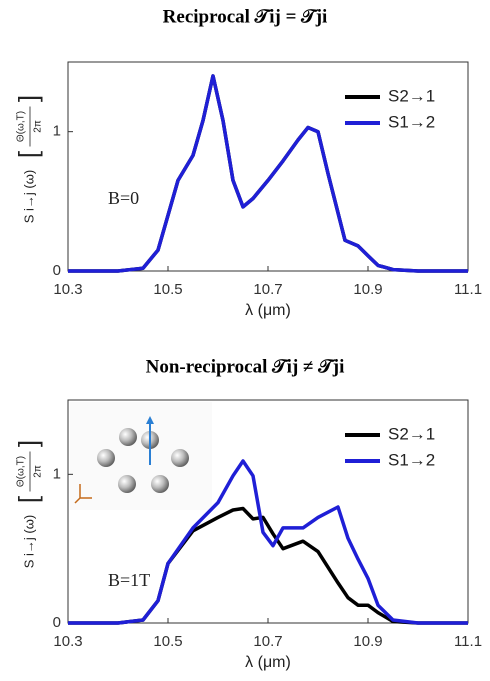  I want to click on annotation: B=1T, so click(129, 580).